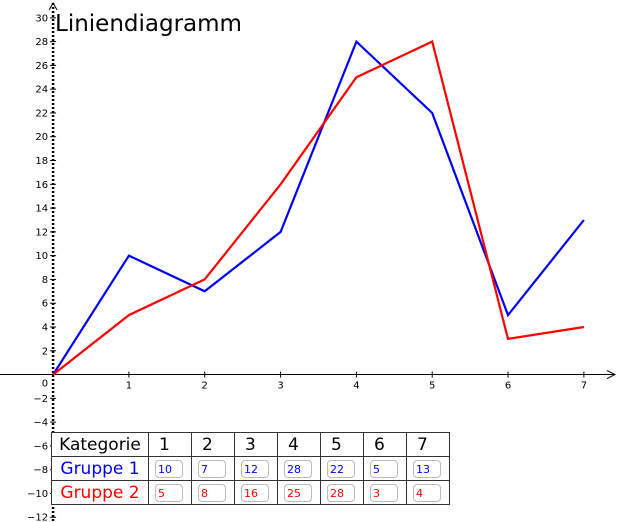 Image resolution: width=618 pixels, height=522 pixels. Describe the element at coordinates (255, 468) in the screenshot. I see `gruppe-1-value-input: 12` at that location.